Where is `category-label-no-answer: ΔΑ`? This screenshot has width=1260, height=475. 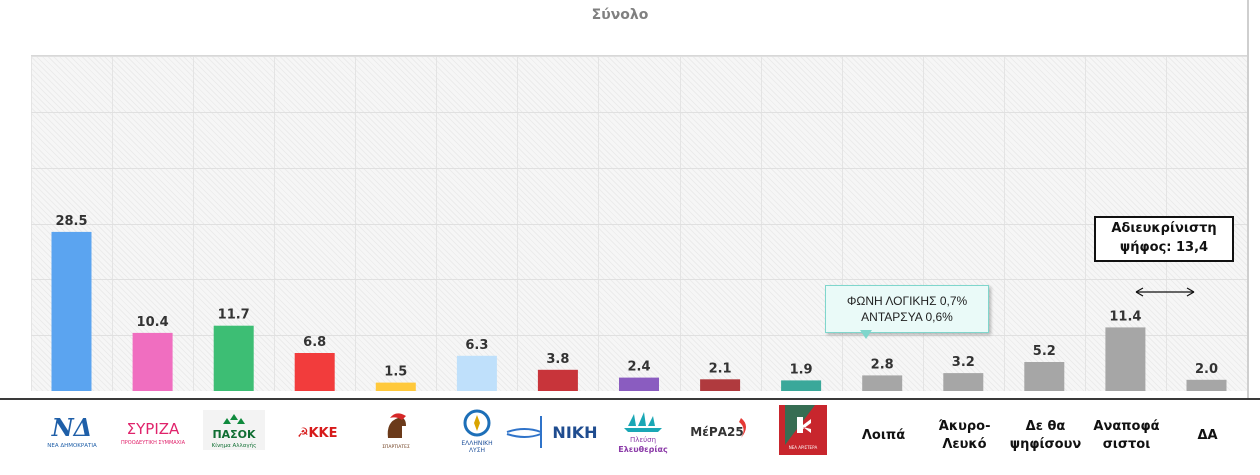
category-label-no-answer: ΔΑ is located at coordinates (1207, 436).